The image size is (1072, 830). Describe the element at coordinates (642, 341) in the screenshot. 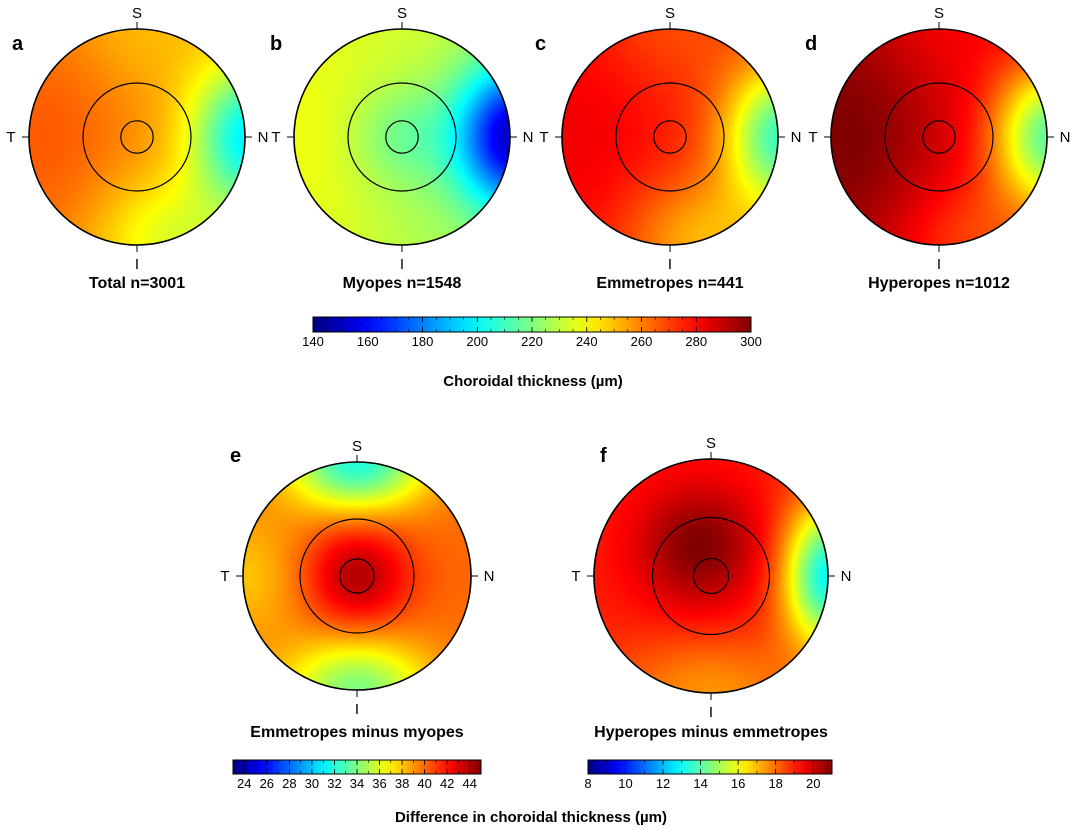

I see `colorbar-top-tick-label: 260` at that location.